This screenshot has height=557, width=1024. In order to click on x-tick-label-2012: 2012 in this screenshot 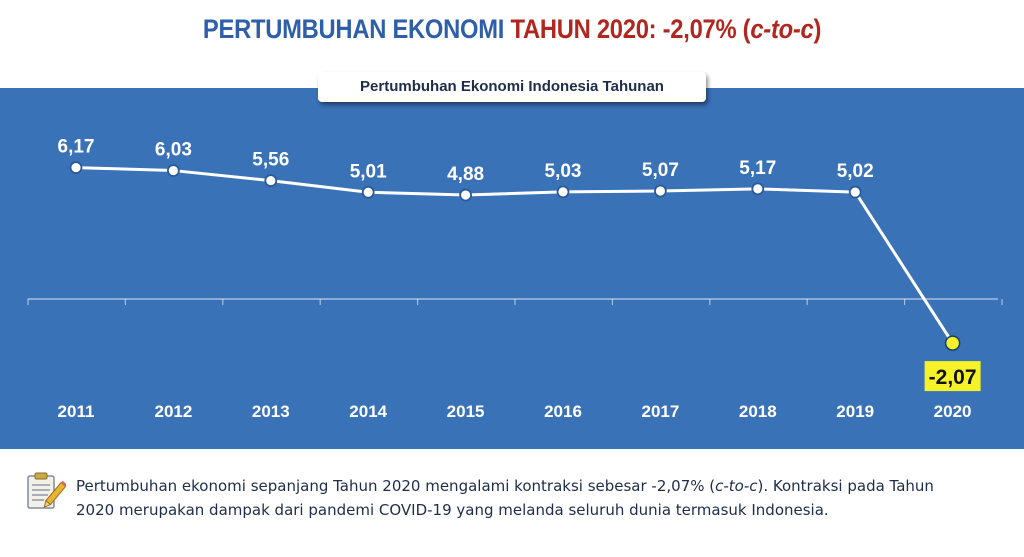, I will do `click(173, 411)`.